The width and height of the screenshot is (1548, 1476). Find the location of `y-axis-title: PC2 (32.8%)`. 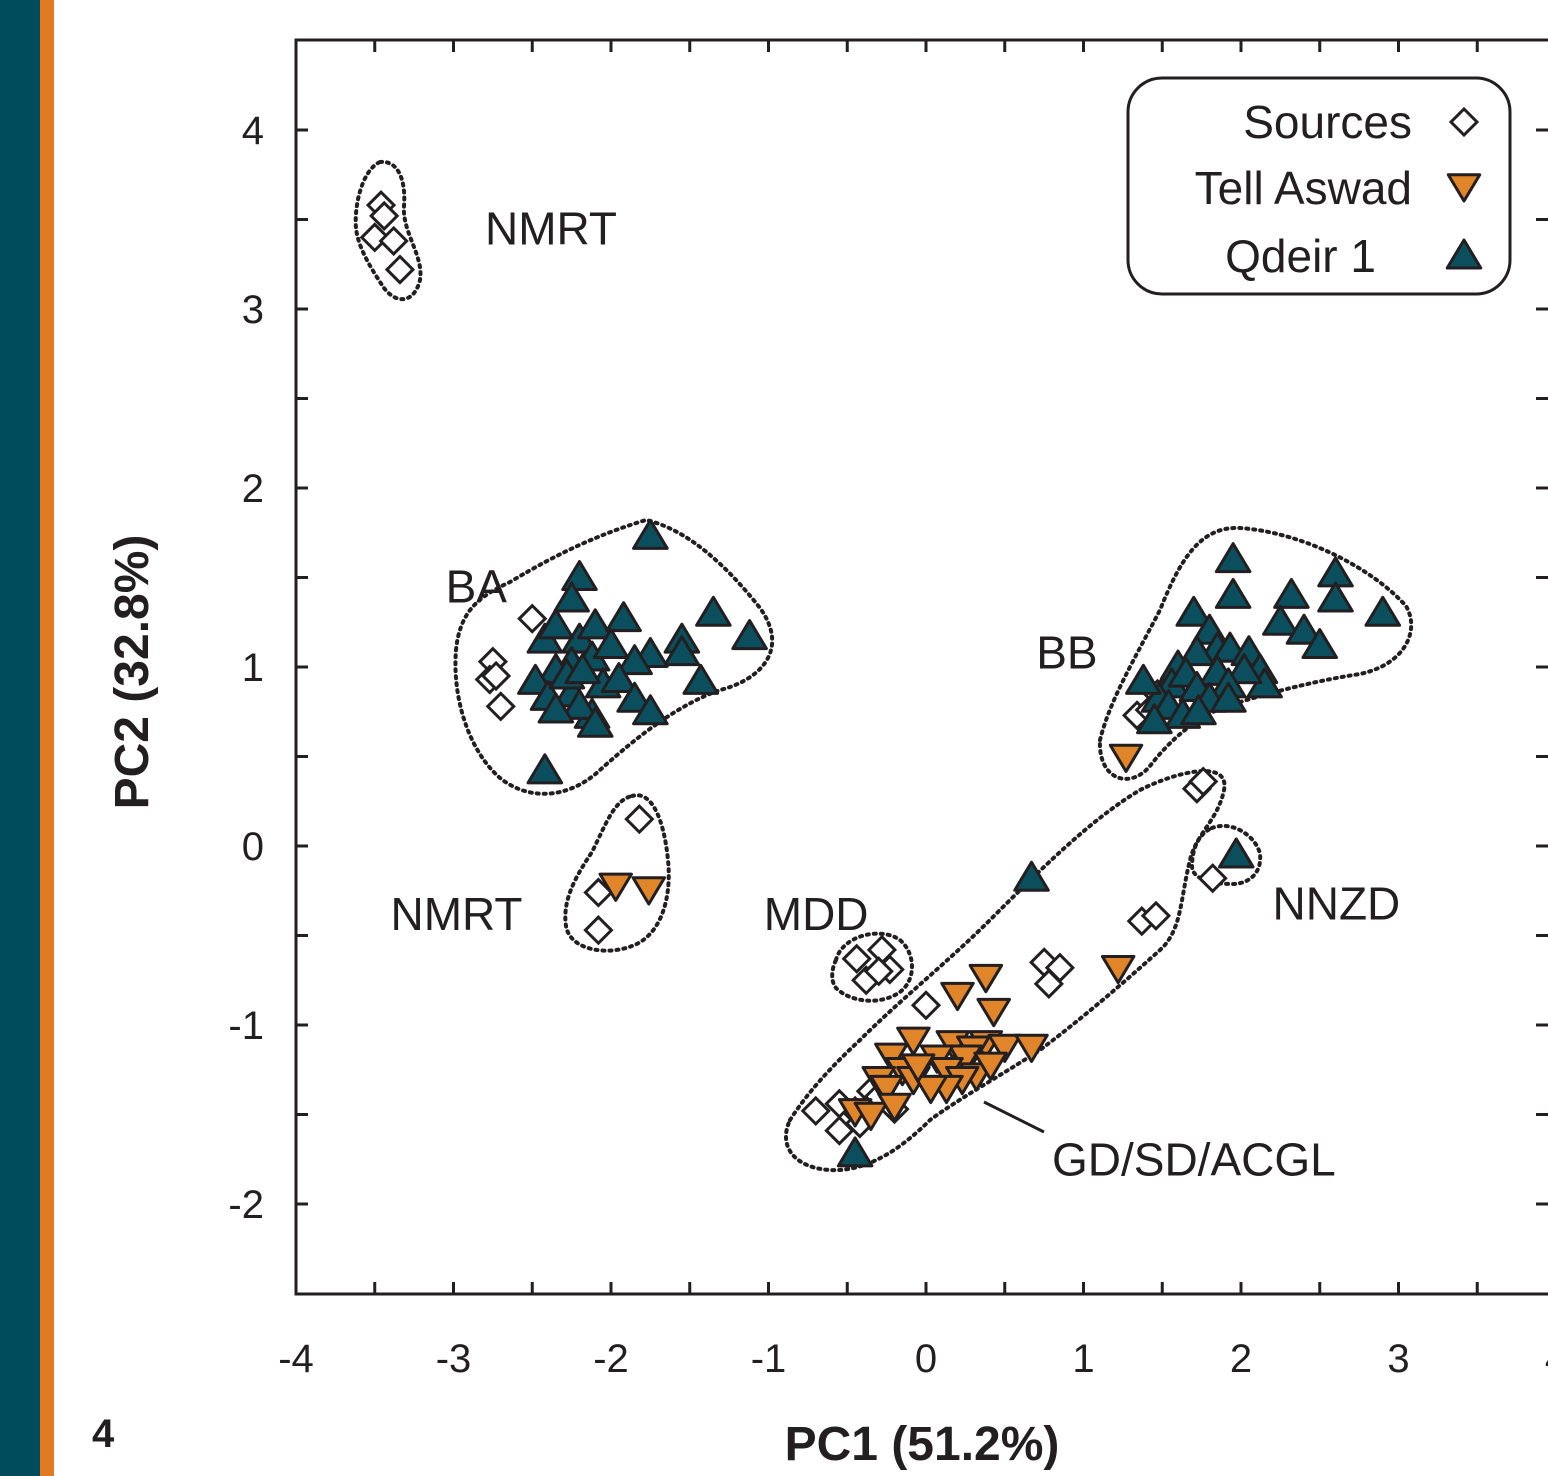

y-axis-title: PC2 (32.8%) is located at coordinates (132, 672).